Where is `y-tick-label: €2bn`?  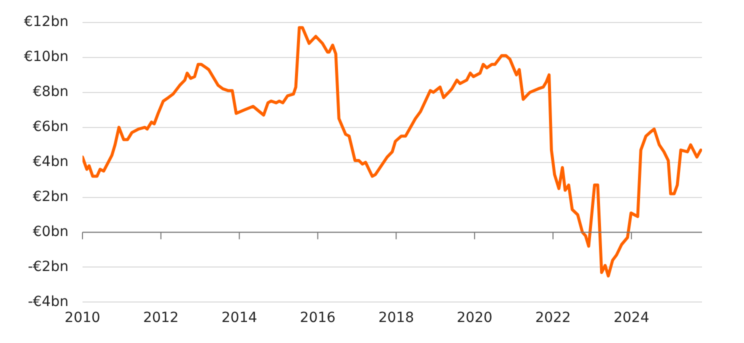 y-tick-label: €2bn is located at coordinates (50, 196).